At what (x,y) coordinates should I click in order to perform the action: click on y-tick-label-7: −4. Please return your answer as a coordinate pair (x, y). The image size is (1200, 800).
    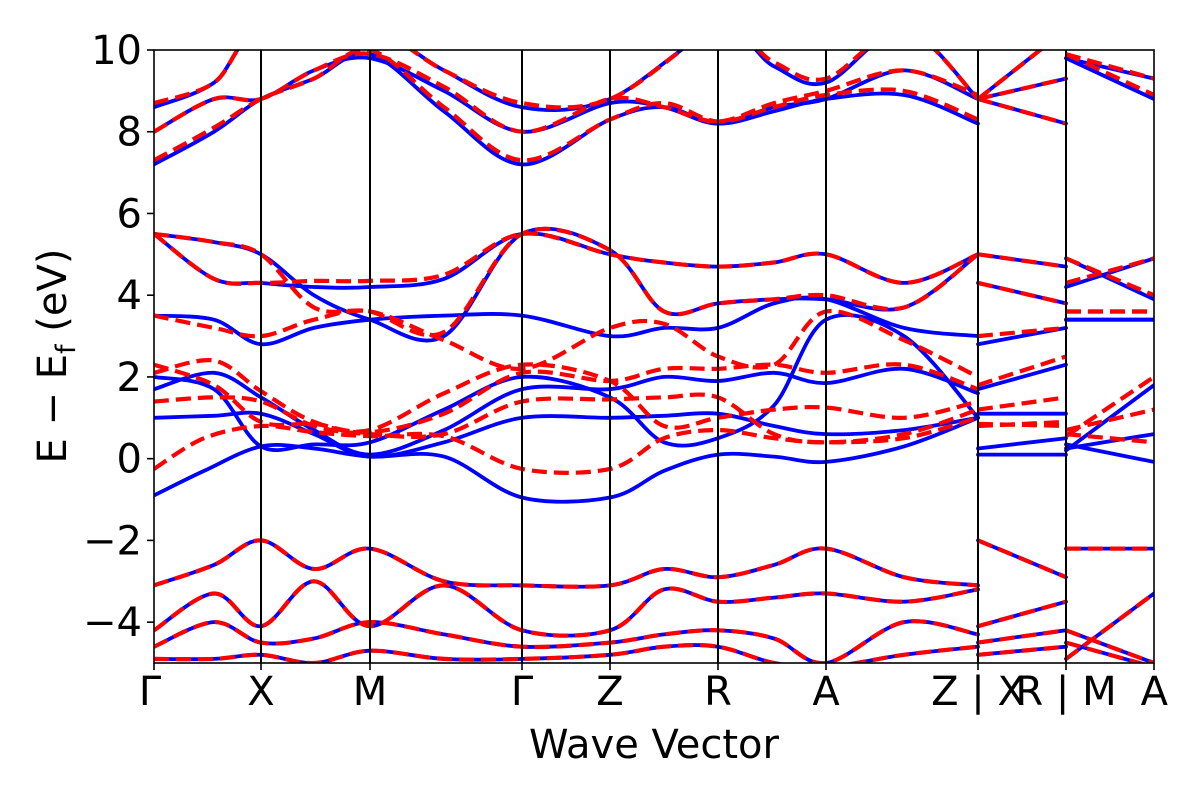
    Looking at the image, I should click on (112, 623).